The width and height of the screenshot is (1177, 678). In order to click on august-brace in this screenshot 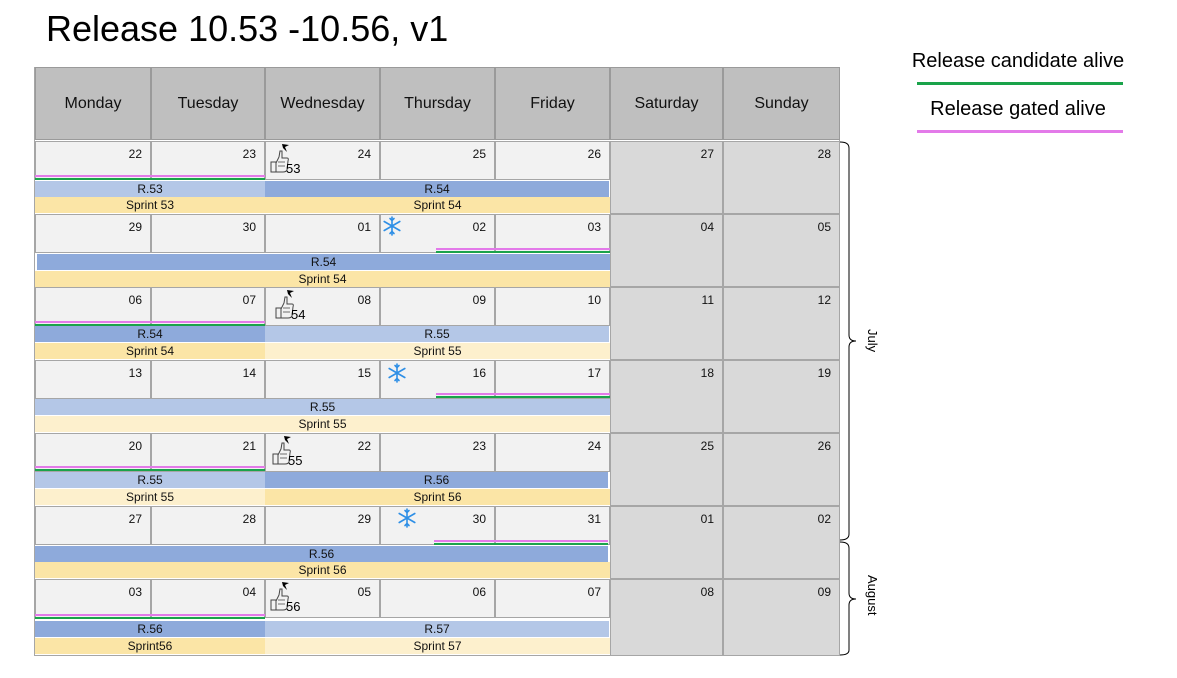, I will do `click(848, 598)`.